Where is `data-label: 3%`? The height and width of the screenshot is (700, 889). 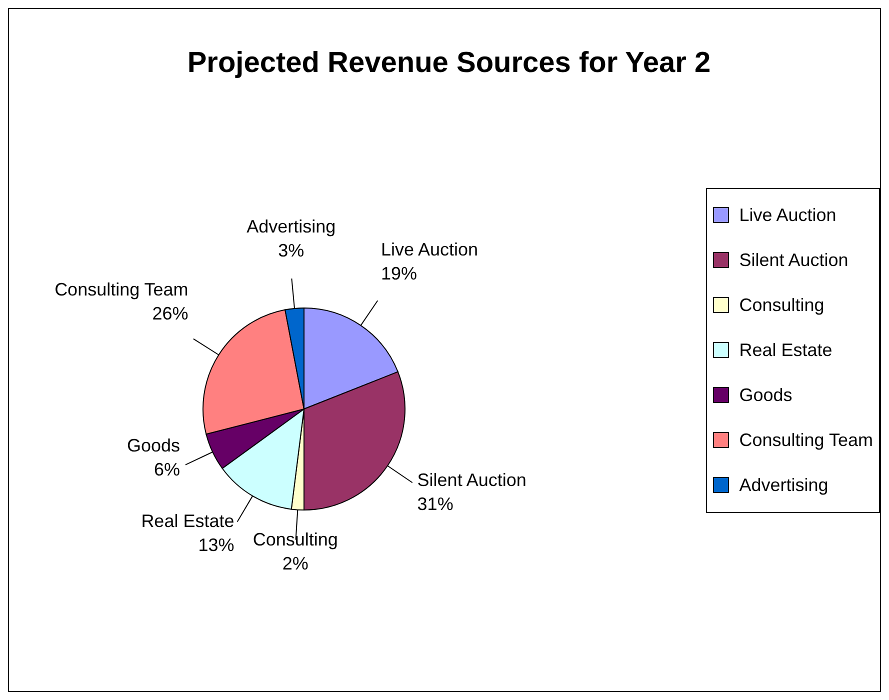
data-label: 3% is located at coordinates (291, 250).